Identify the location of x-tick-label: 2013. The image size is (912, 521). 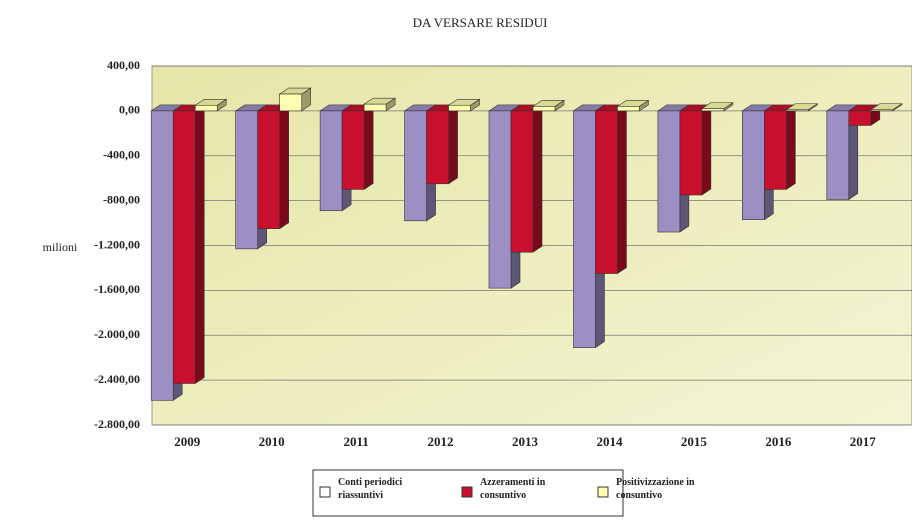
(525, 441).